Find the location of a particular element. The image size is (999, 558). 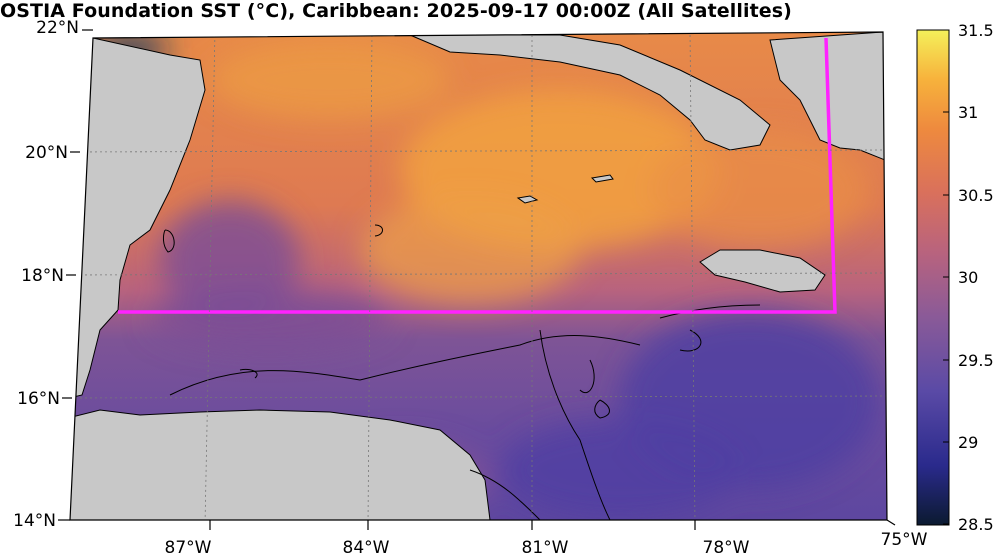

colorbar-label-28-5: 28.5 is located at coordinates (976, 524).